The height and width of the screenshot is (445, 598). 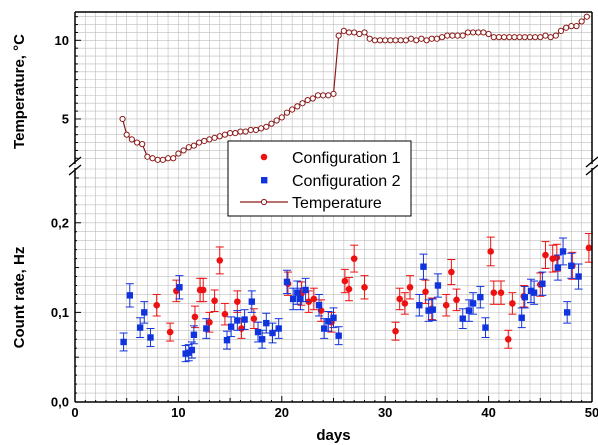 I want to click on x-tick-label: 0, so click(x=74, y=412).